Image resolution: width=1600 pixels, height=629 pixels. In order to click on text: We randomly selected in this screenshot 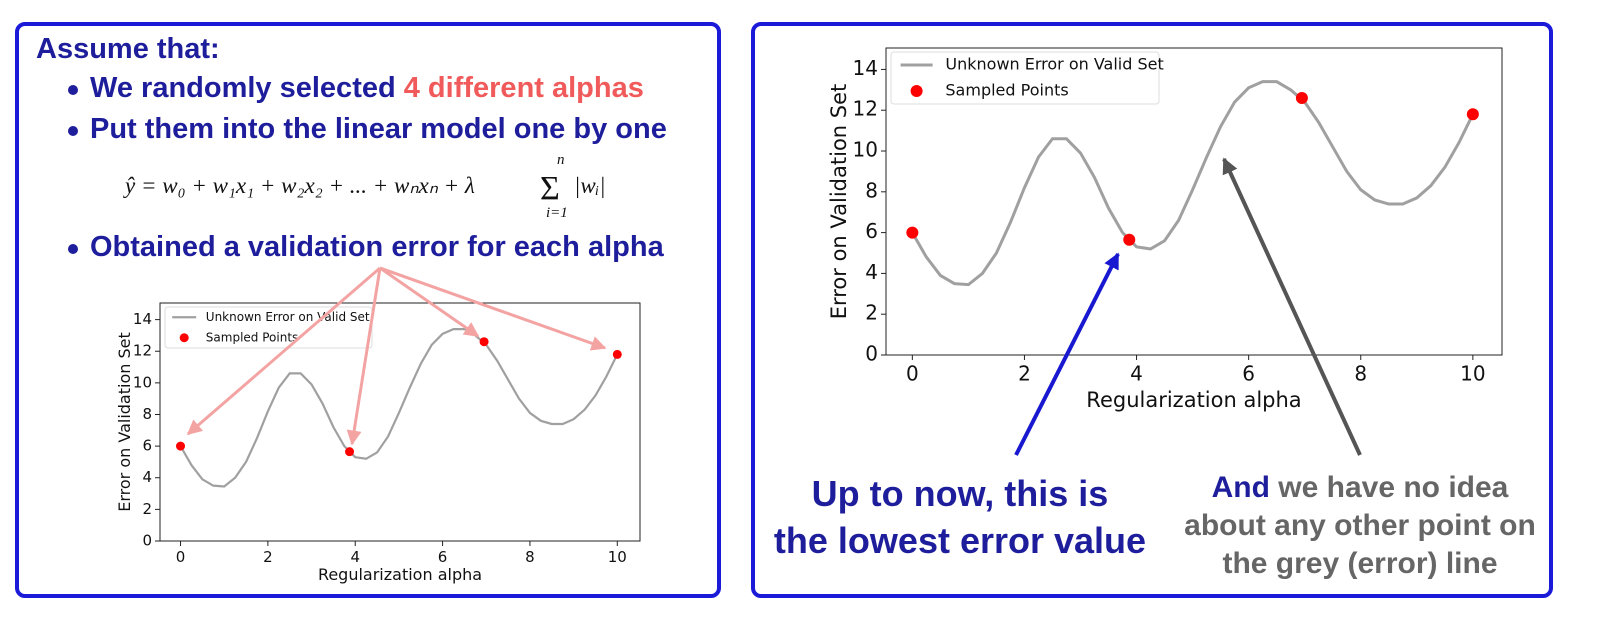, I will do `click(247, 88)`.